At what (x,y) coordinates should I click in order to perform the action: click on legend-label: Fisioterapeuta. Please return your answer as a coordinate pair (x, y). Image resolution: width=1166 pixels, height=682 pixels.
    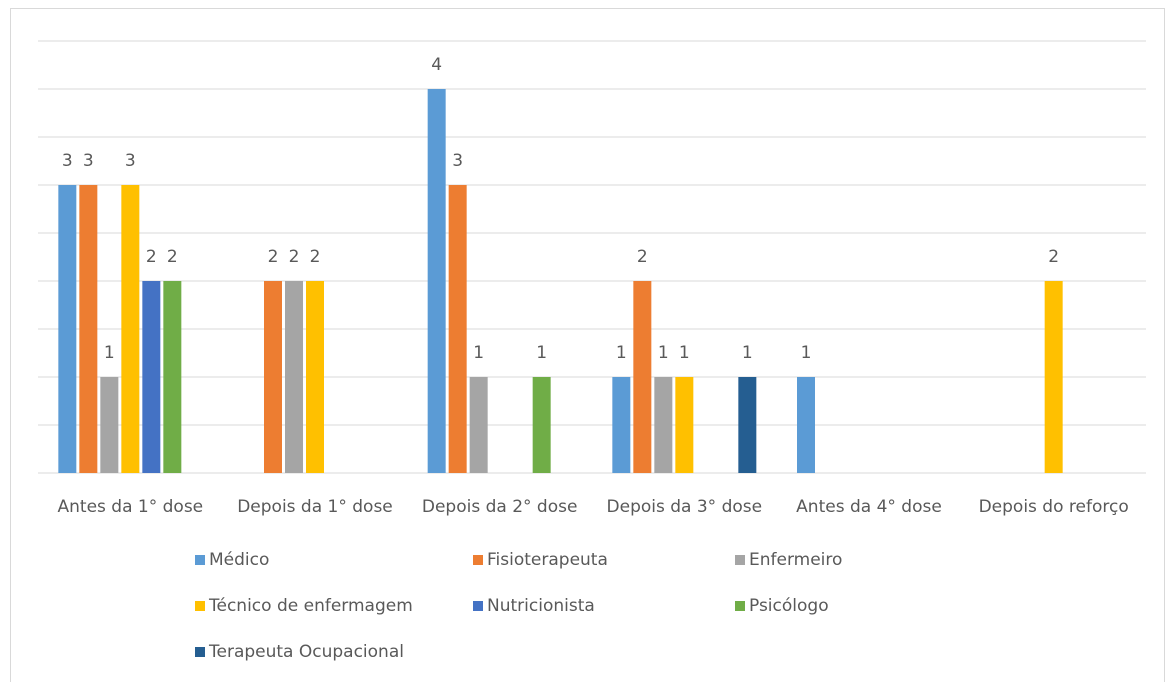
    Looking at the image, I should click on (547, 560).